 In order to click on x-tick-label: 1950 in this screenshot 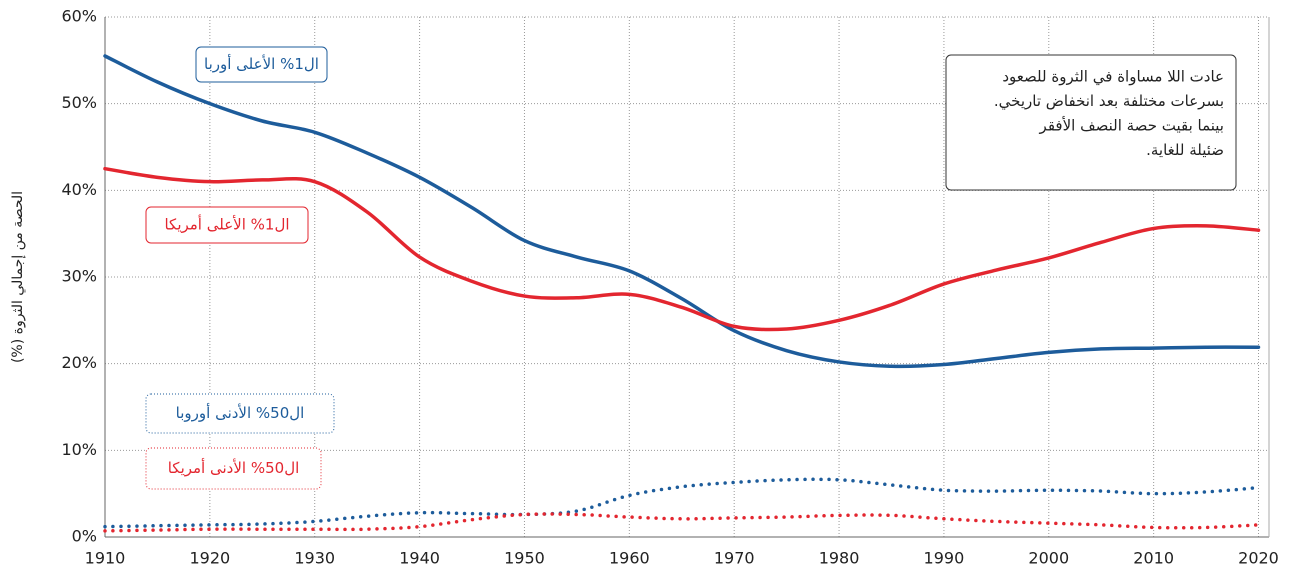, I will do `click(524, 558)`.